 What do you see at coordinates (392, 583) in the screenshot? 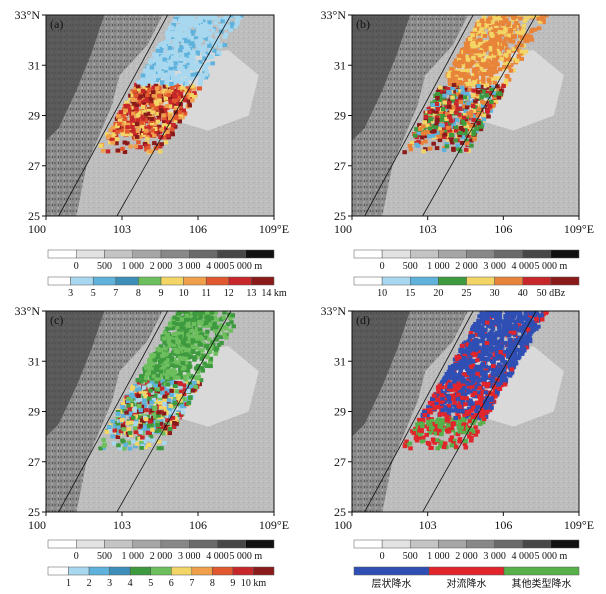
I see `precip-type-label: 层状降水` at bounding box center [392, 583].